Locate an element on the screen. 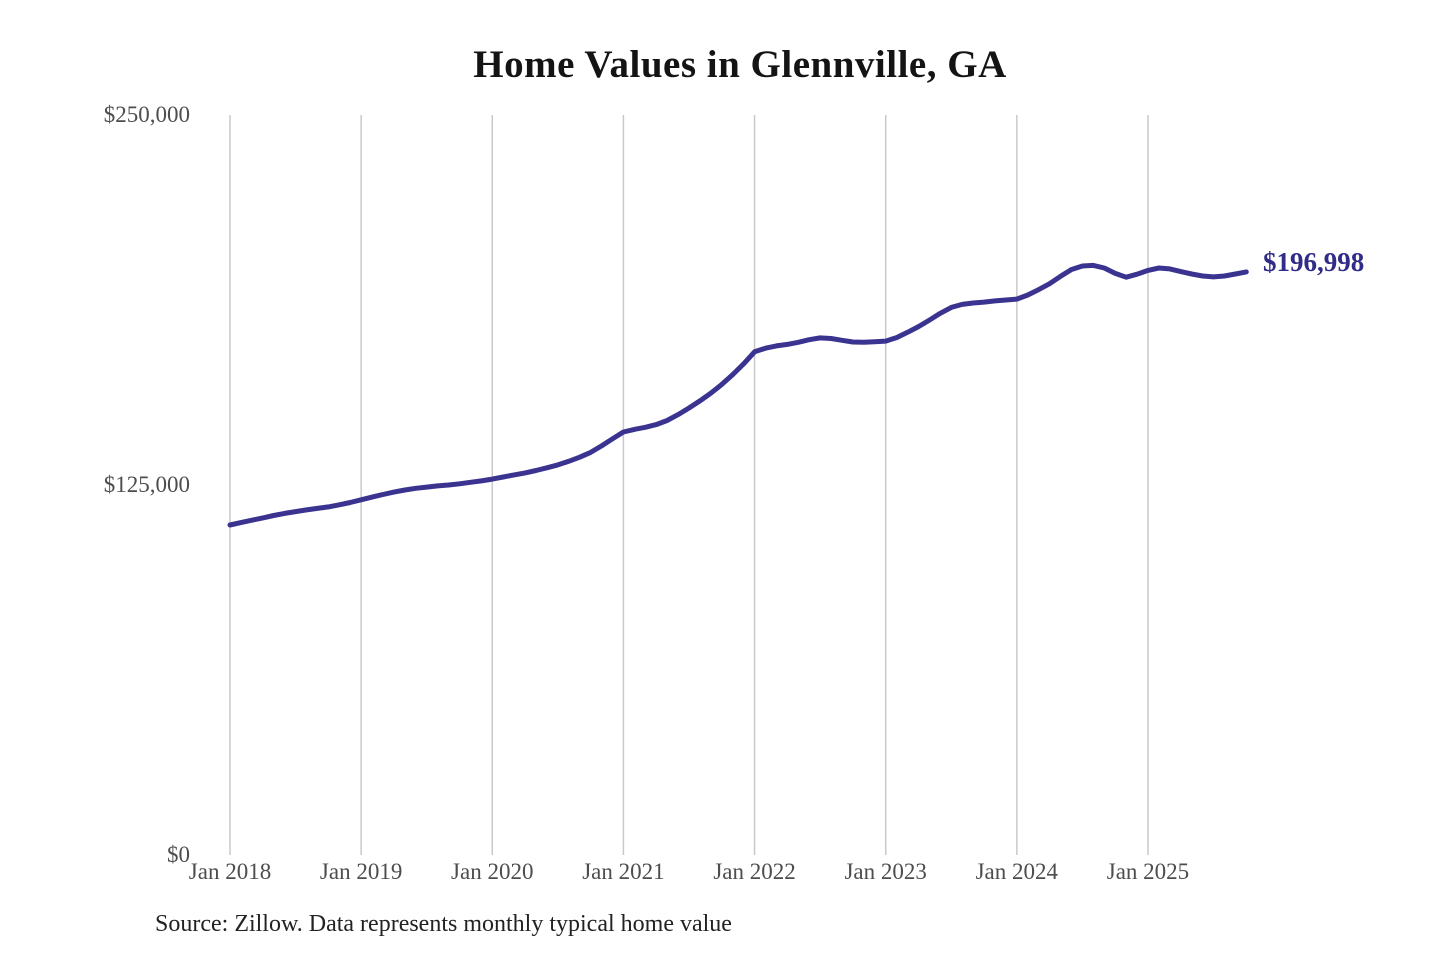 This screenshot has width=1440, height=960. y-axis-tick-label: $125,000 is located at coordinates (146, 484).